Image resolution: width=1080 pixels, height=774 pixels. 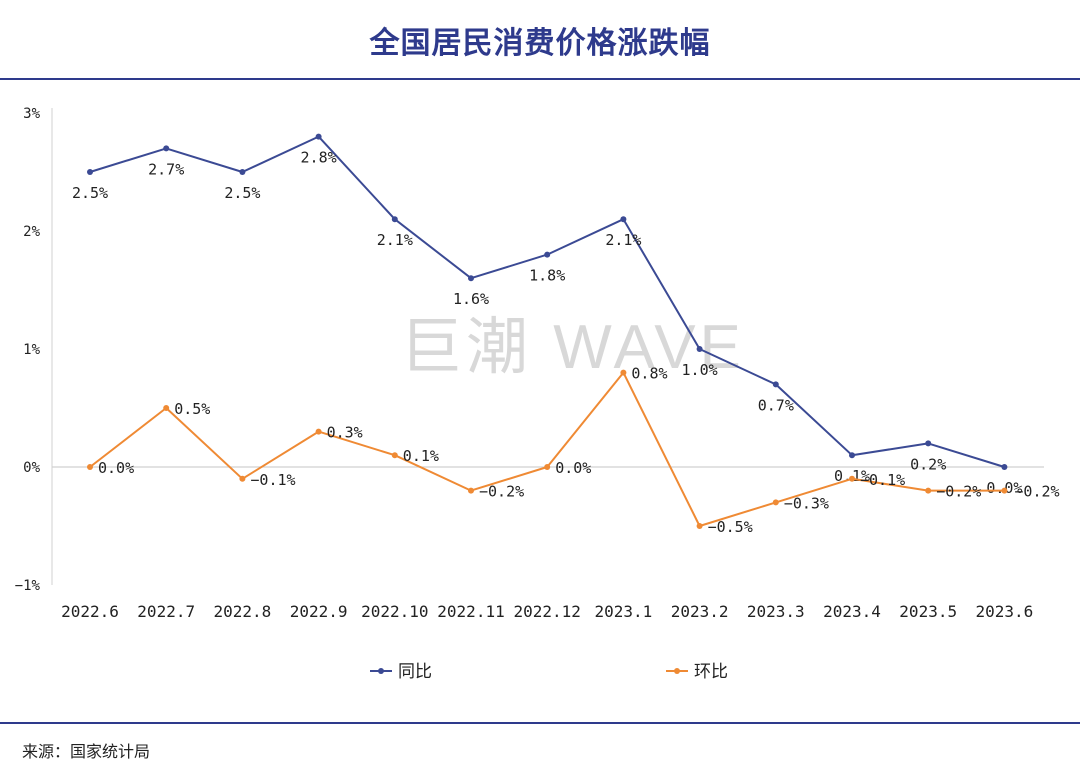 What do you see at coordinates (852, 611) in the screenshot?
I see `x-tick-label: 2023.4` at bounding box center [852, 611].